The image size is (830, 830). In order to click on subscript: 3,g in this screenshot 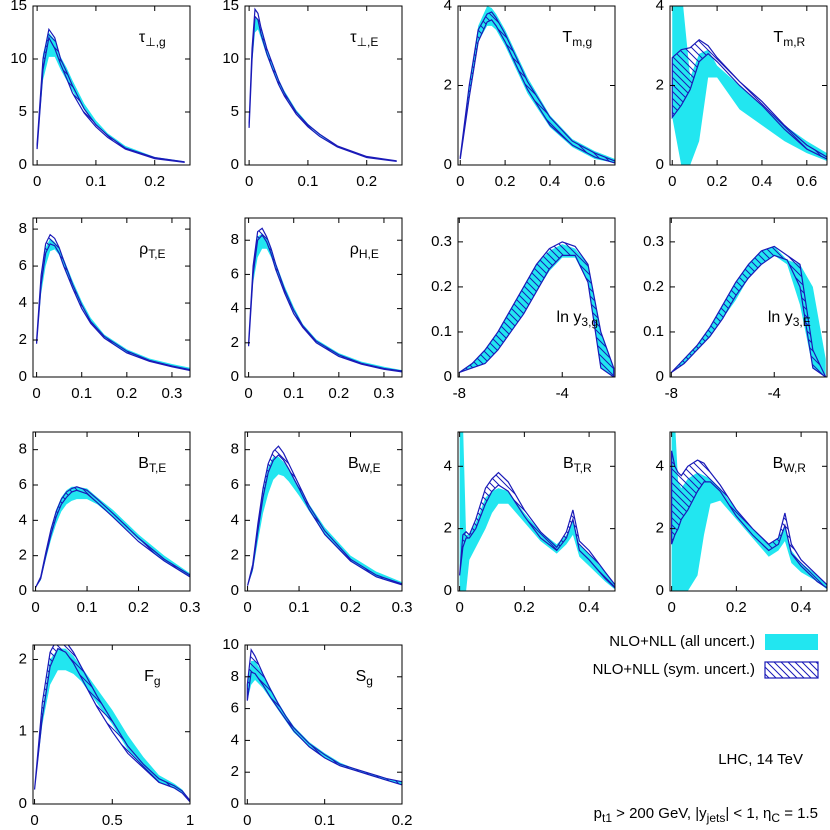, I will do `click(589, 322)`.